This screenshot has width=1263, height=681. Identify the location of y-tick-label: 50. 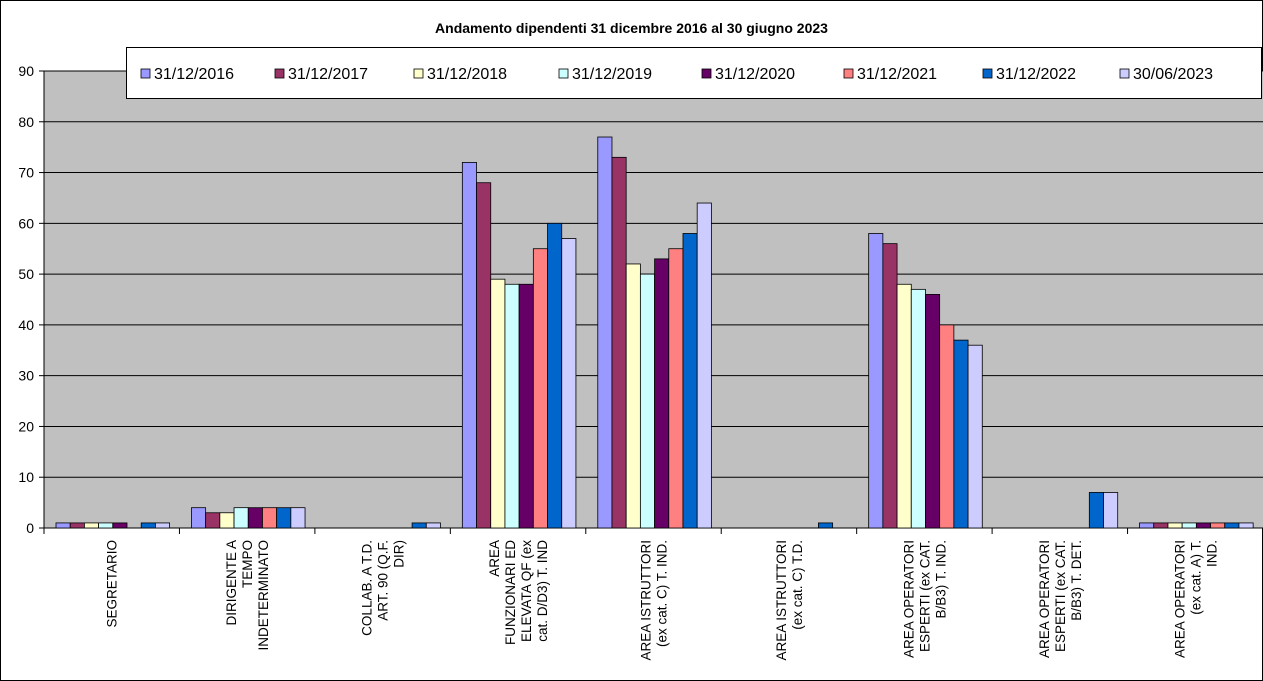
(26, 274).